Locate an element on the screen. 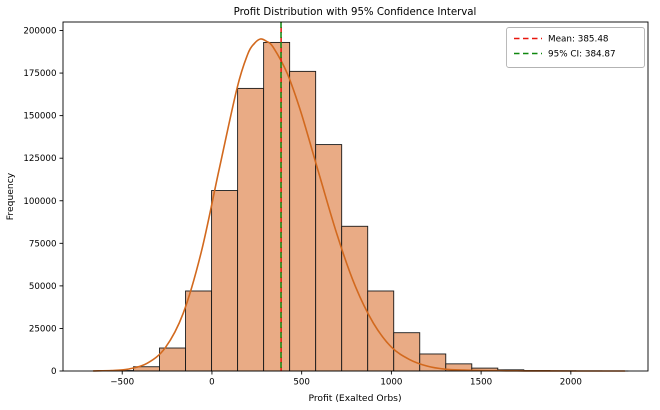  legend: Mean: 385.48 95% CI: 384.87 is located at coordinates (575, 47).